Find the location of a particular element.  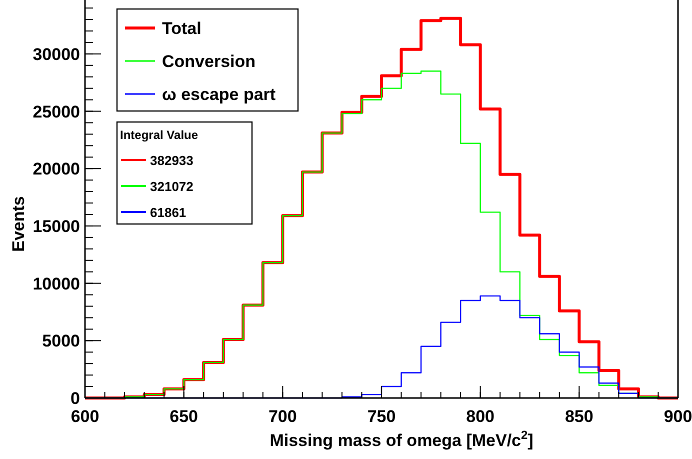

x-axis-title: Missing mass of omega [MeV/c$^{2}$] is located at coordinates (402, 439).